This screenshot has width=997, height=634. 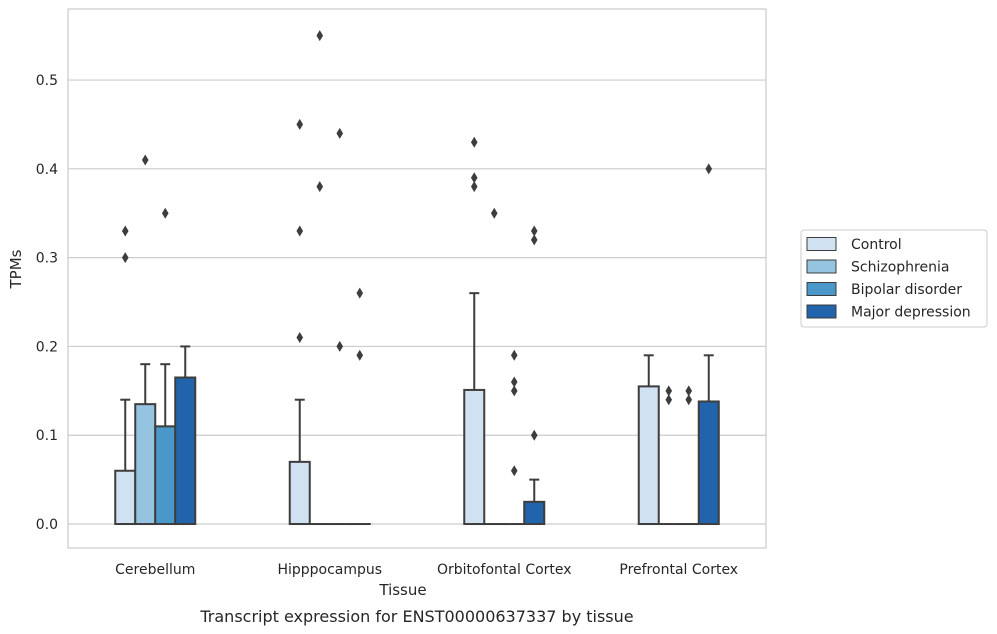 What do you see at coordinates (47, 259) in the screenshot?
I see `y-tick-label: 0.3` at bounding box center [47, 259].